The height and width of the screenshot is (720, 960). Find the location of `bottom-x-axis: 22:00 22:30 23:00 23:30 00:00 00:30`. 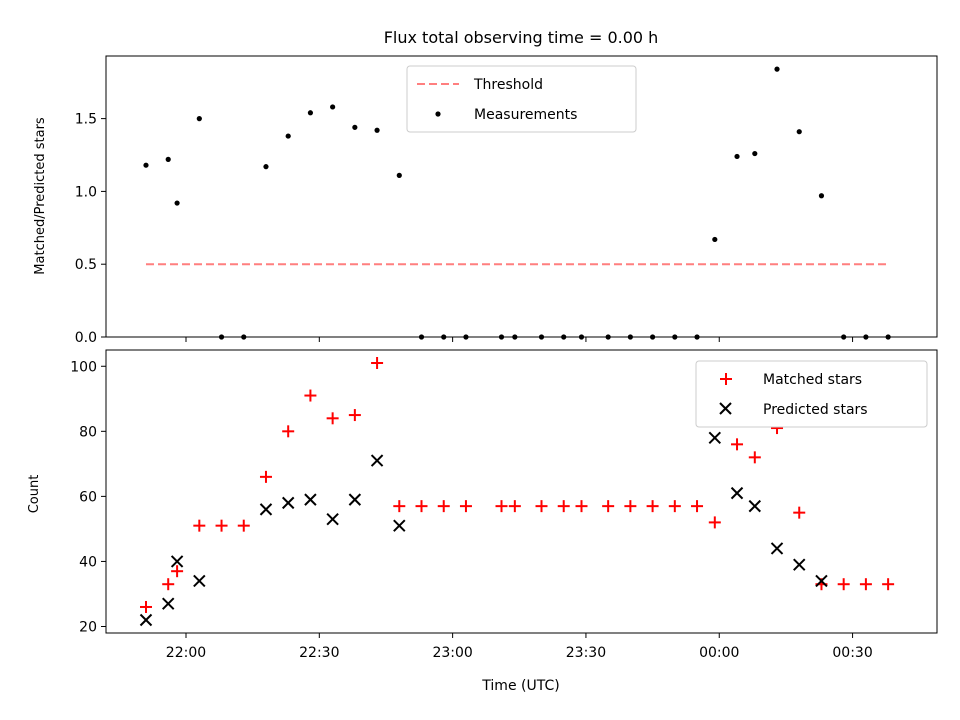

bottom-x-axis: 22:00 22:30 23:00 23:30 00:00 00:30 is located at coordinates (519, 647).